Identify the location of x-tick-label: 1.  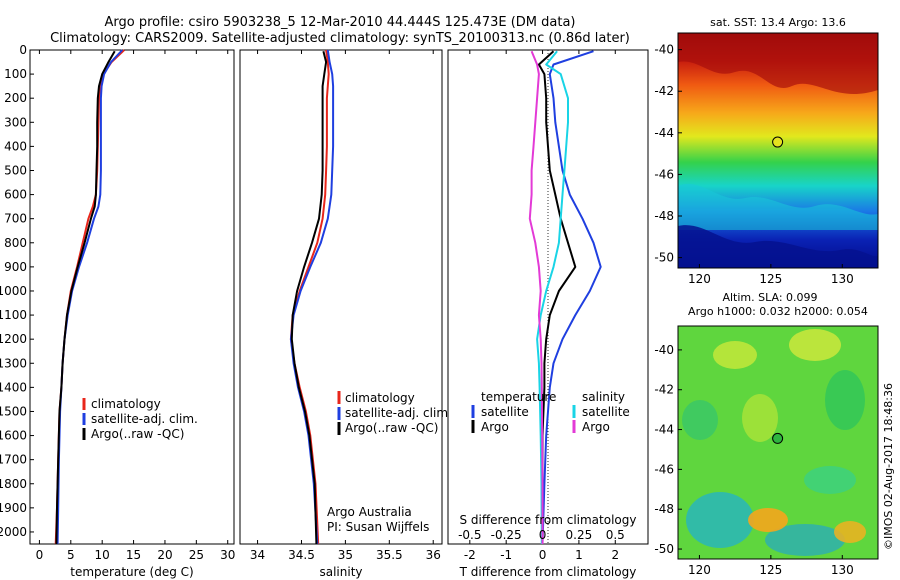
(579, 555).